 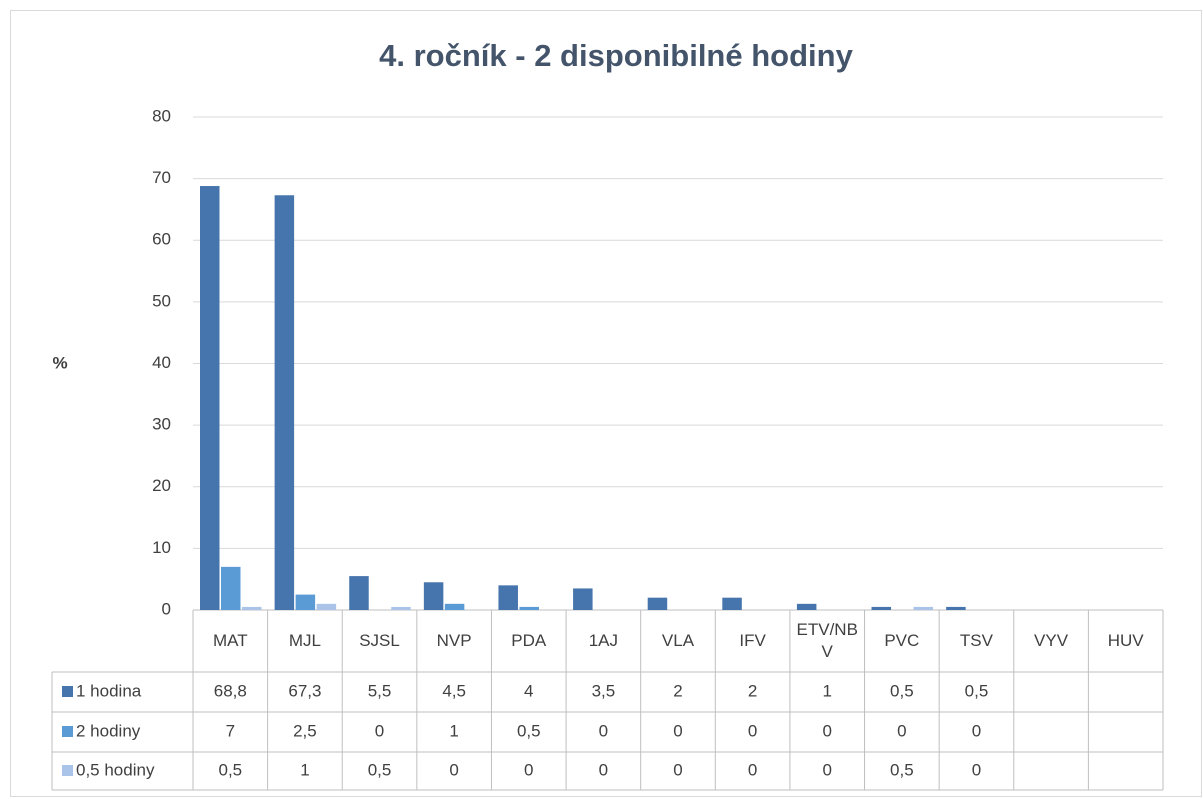 What do you see at coordinates (454, 690) in the screenshot?
I see `table-value: 4,5` at bounding box center [454, 690].